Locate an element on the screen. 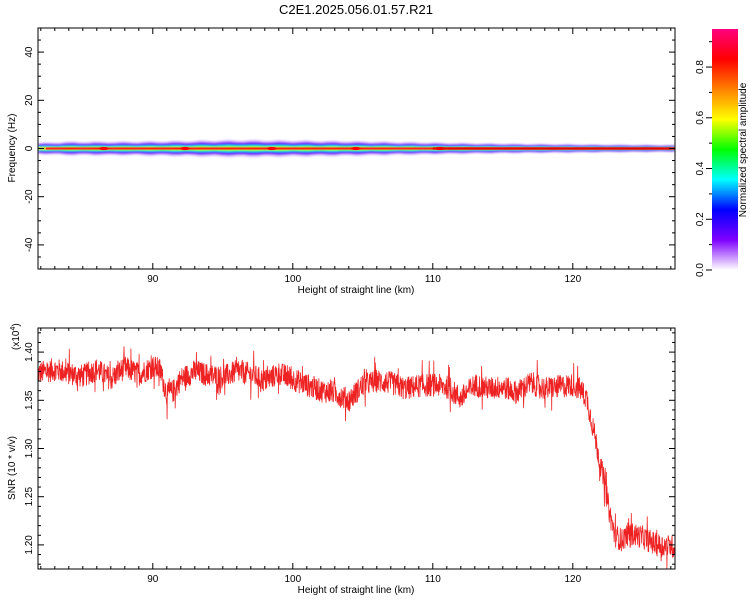 The height and width of the screenshot is (600, 750). colorbar-tick-label: 0.8 is located at coordinates (700, 67).